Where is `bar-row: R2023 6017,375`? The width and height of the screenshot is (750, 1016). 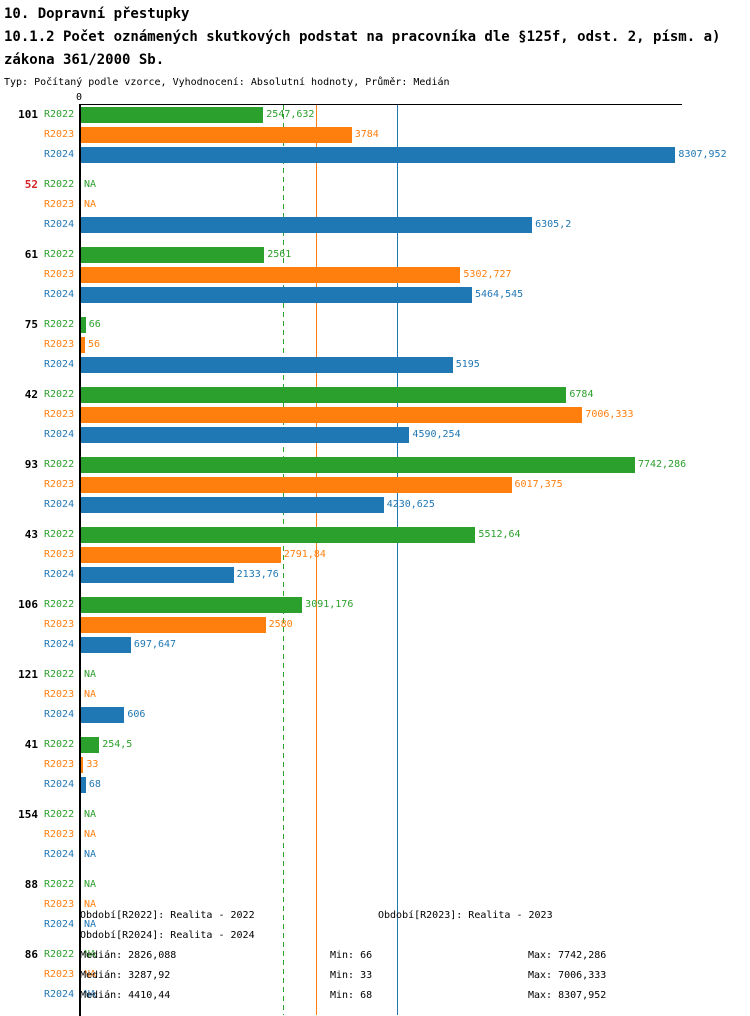
bar-row: R2023 6017,375 is located at coordinates (375, 485).